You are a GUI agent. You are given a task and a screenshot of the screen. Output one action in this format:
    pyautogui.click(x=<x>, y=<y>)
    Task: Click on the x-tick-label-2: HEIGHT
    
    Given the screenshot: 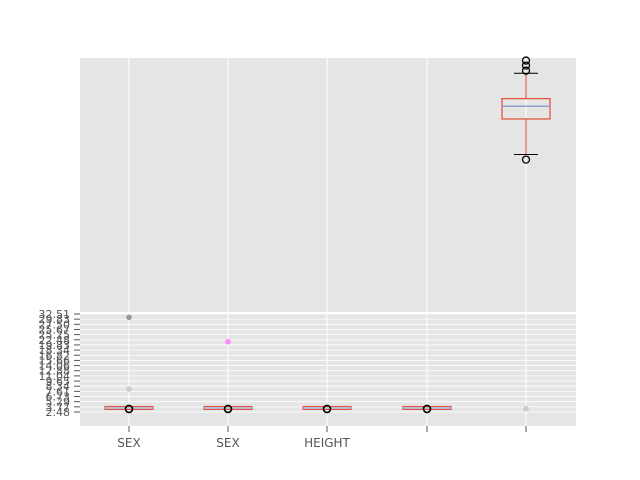 What is the action you would take?
    pyautogui.click(x=327, y=443)
    